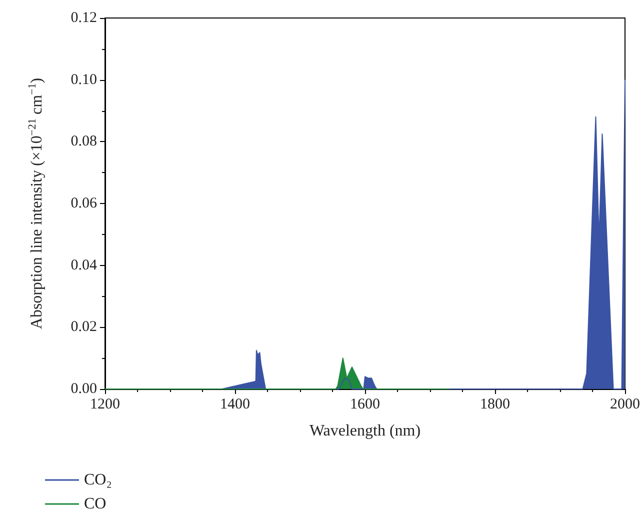 This screenshot has width=644, height=527. What do you see at coordinates (365, 431) in the screenshot?
I see `x-axis-title: Wavelength (nm)` at bounding box center [365, 431].